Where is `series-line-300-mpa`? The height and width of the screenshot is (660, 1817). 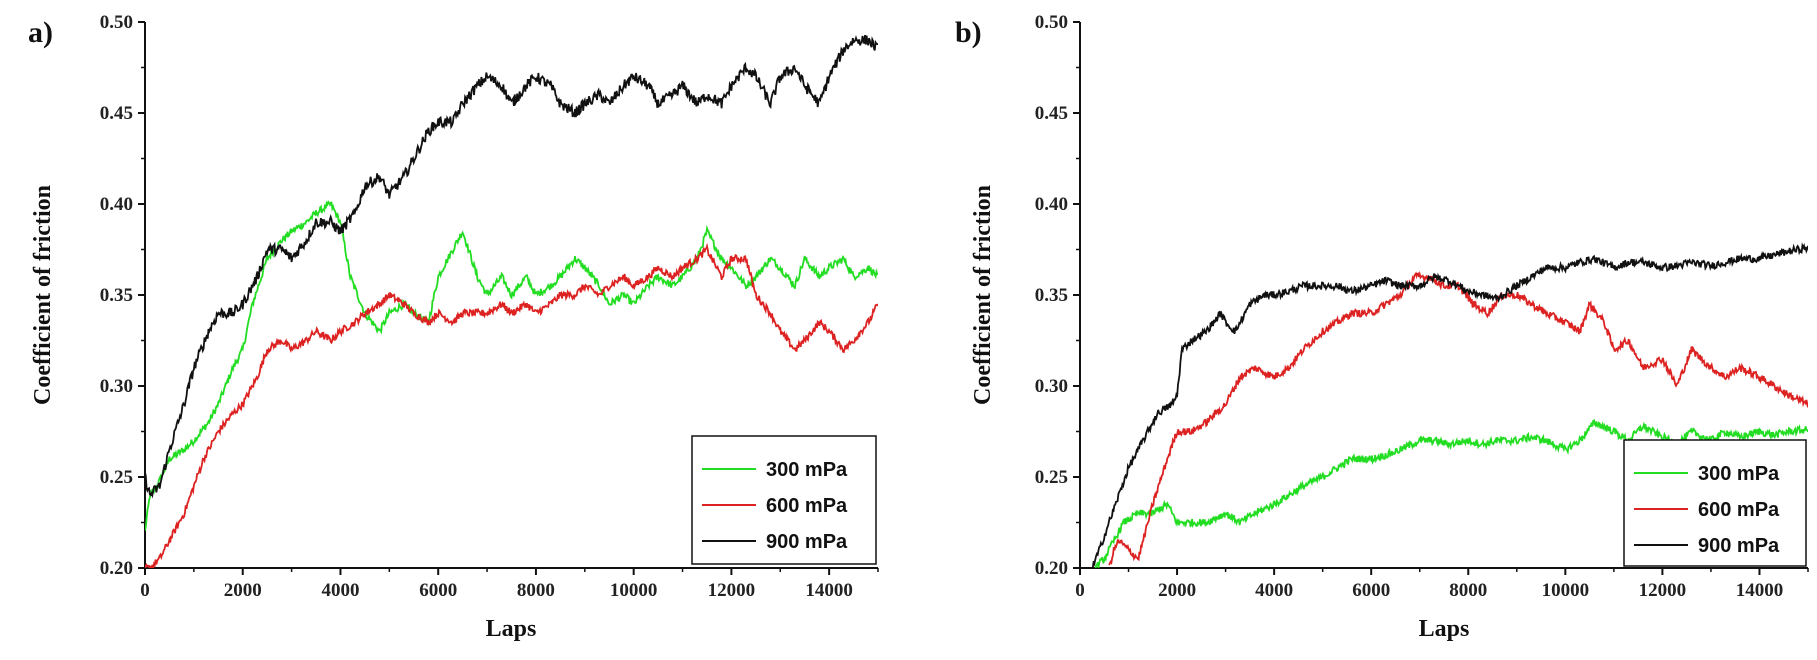
series-line-300-mpa is located at coordinates (1451, 493).